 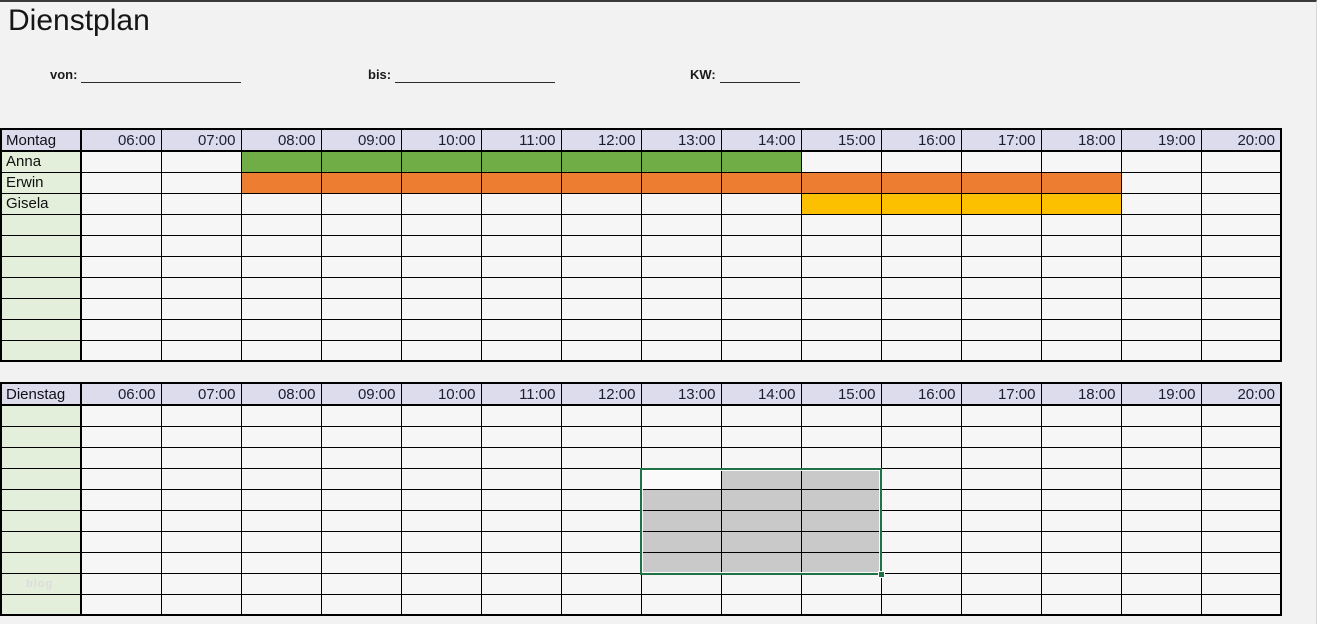 I want to click on time-header: 07:00, so click(x=201, y=140).